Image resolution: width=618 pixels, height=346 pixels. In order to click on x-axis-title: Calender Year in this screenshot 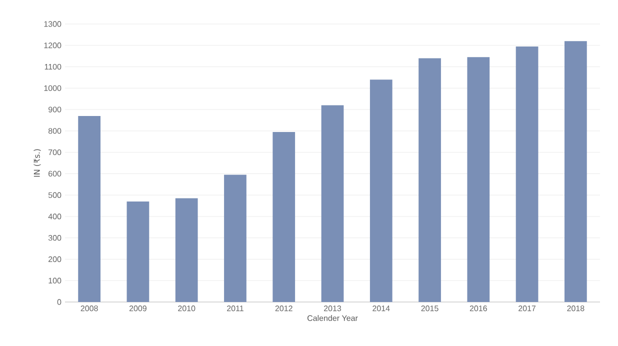, I will do `click(332, 318)`.